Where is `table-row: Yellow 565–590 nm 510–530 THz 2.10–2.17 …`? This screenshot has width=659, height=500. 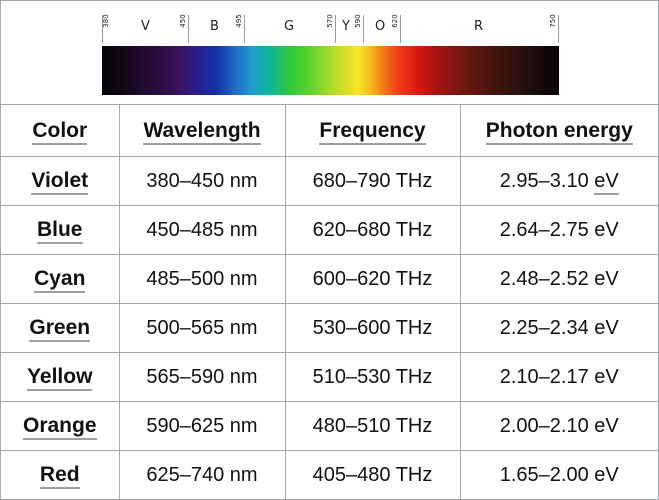 table-row: Yellow 565–590 nm 510–530 THz 2.10–2.17 … is located at coordinates (329, 377).